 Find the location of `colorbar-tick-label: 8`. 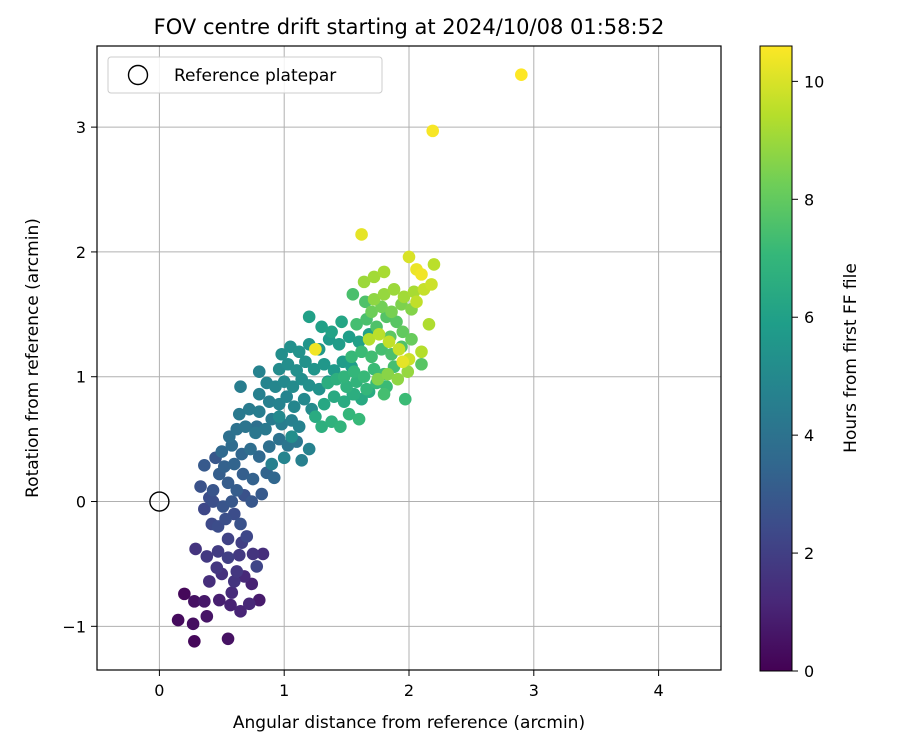

colorbar-tick-label: 8 is located at coordinates (809, 199).